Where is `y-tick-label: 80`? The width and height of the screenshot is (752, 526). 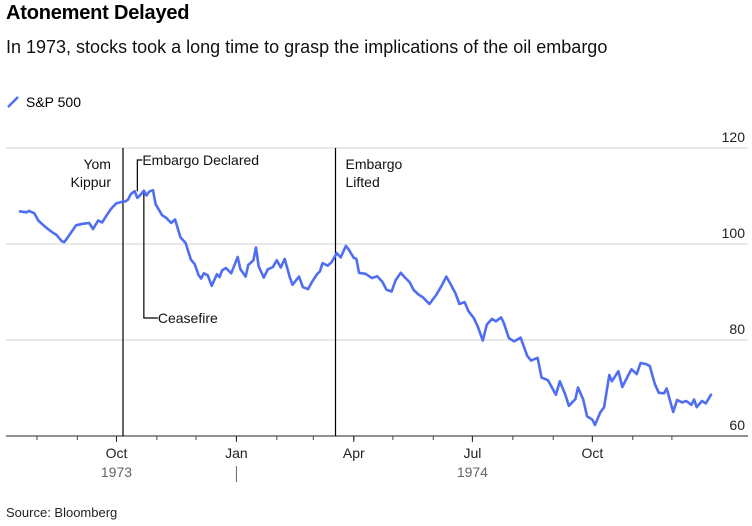 y-tick-label: 80 is located at coordinates (737, 329).